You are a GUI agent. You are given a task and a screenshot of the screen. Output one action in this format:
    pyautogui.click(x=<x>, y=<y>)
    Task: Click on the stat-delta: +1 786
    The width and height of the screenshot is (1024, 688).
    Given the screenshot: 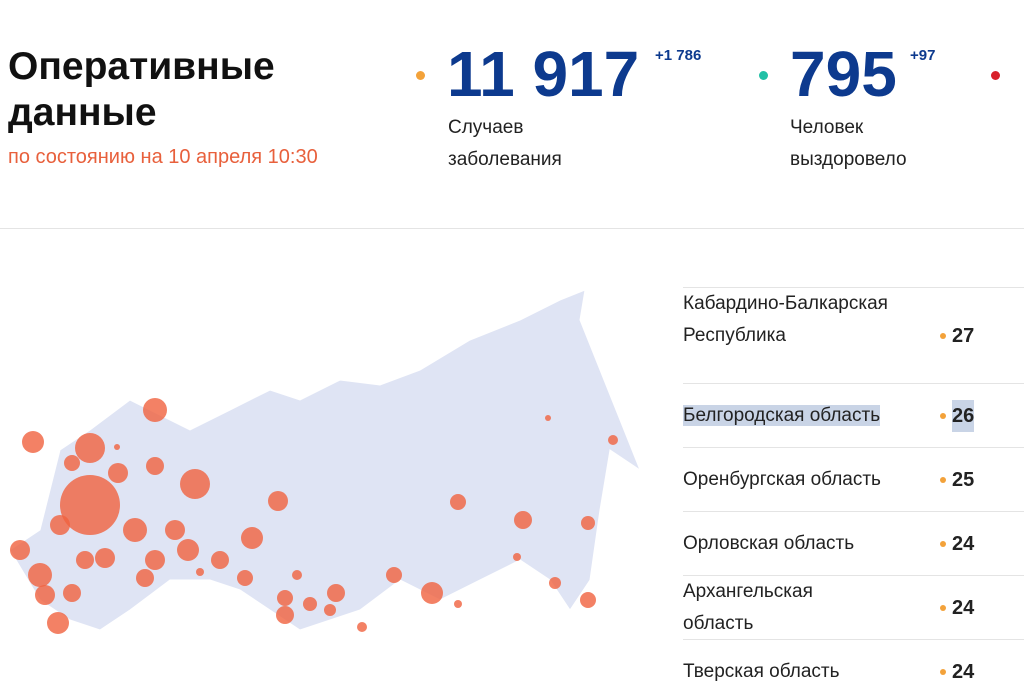 What is the action you would take?
    pyautogui.click(x=678, y=55)
    